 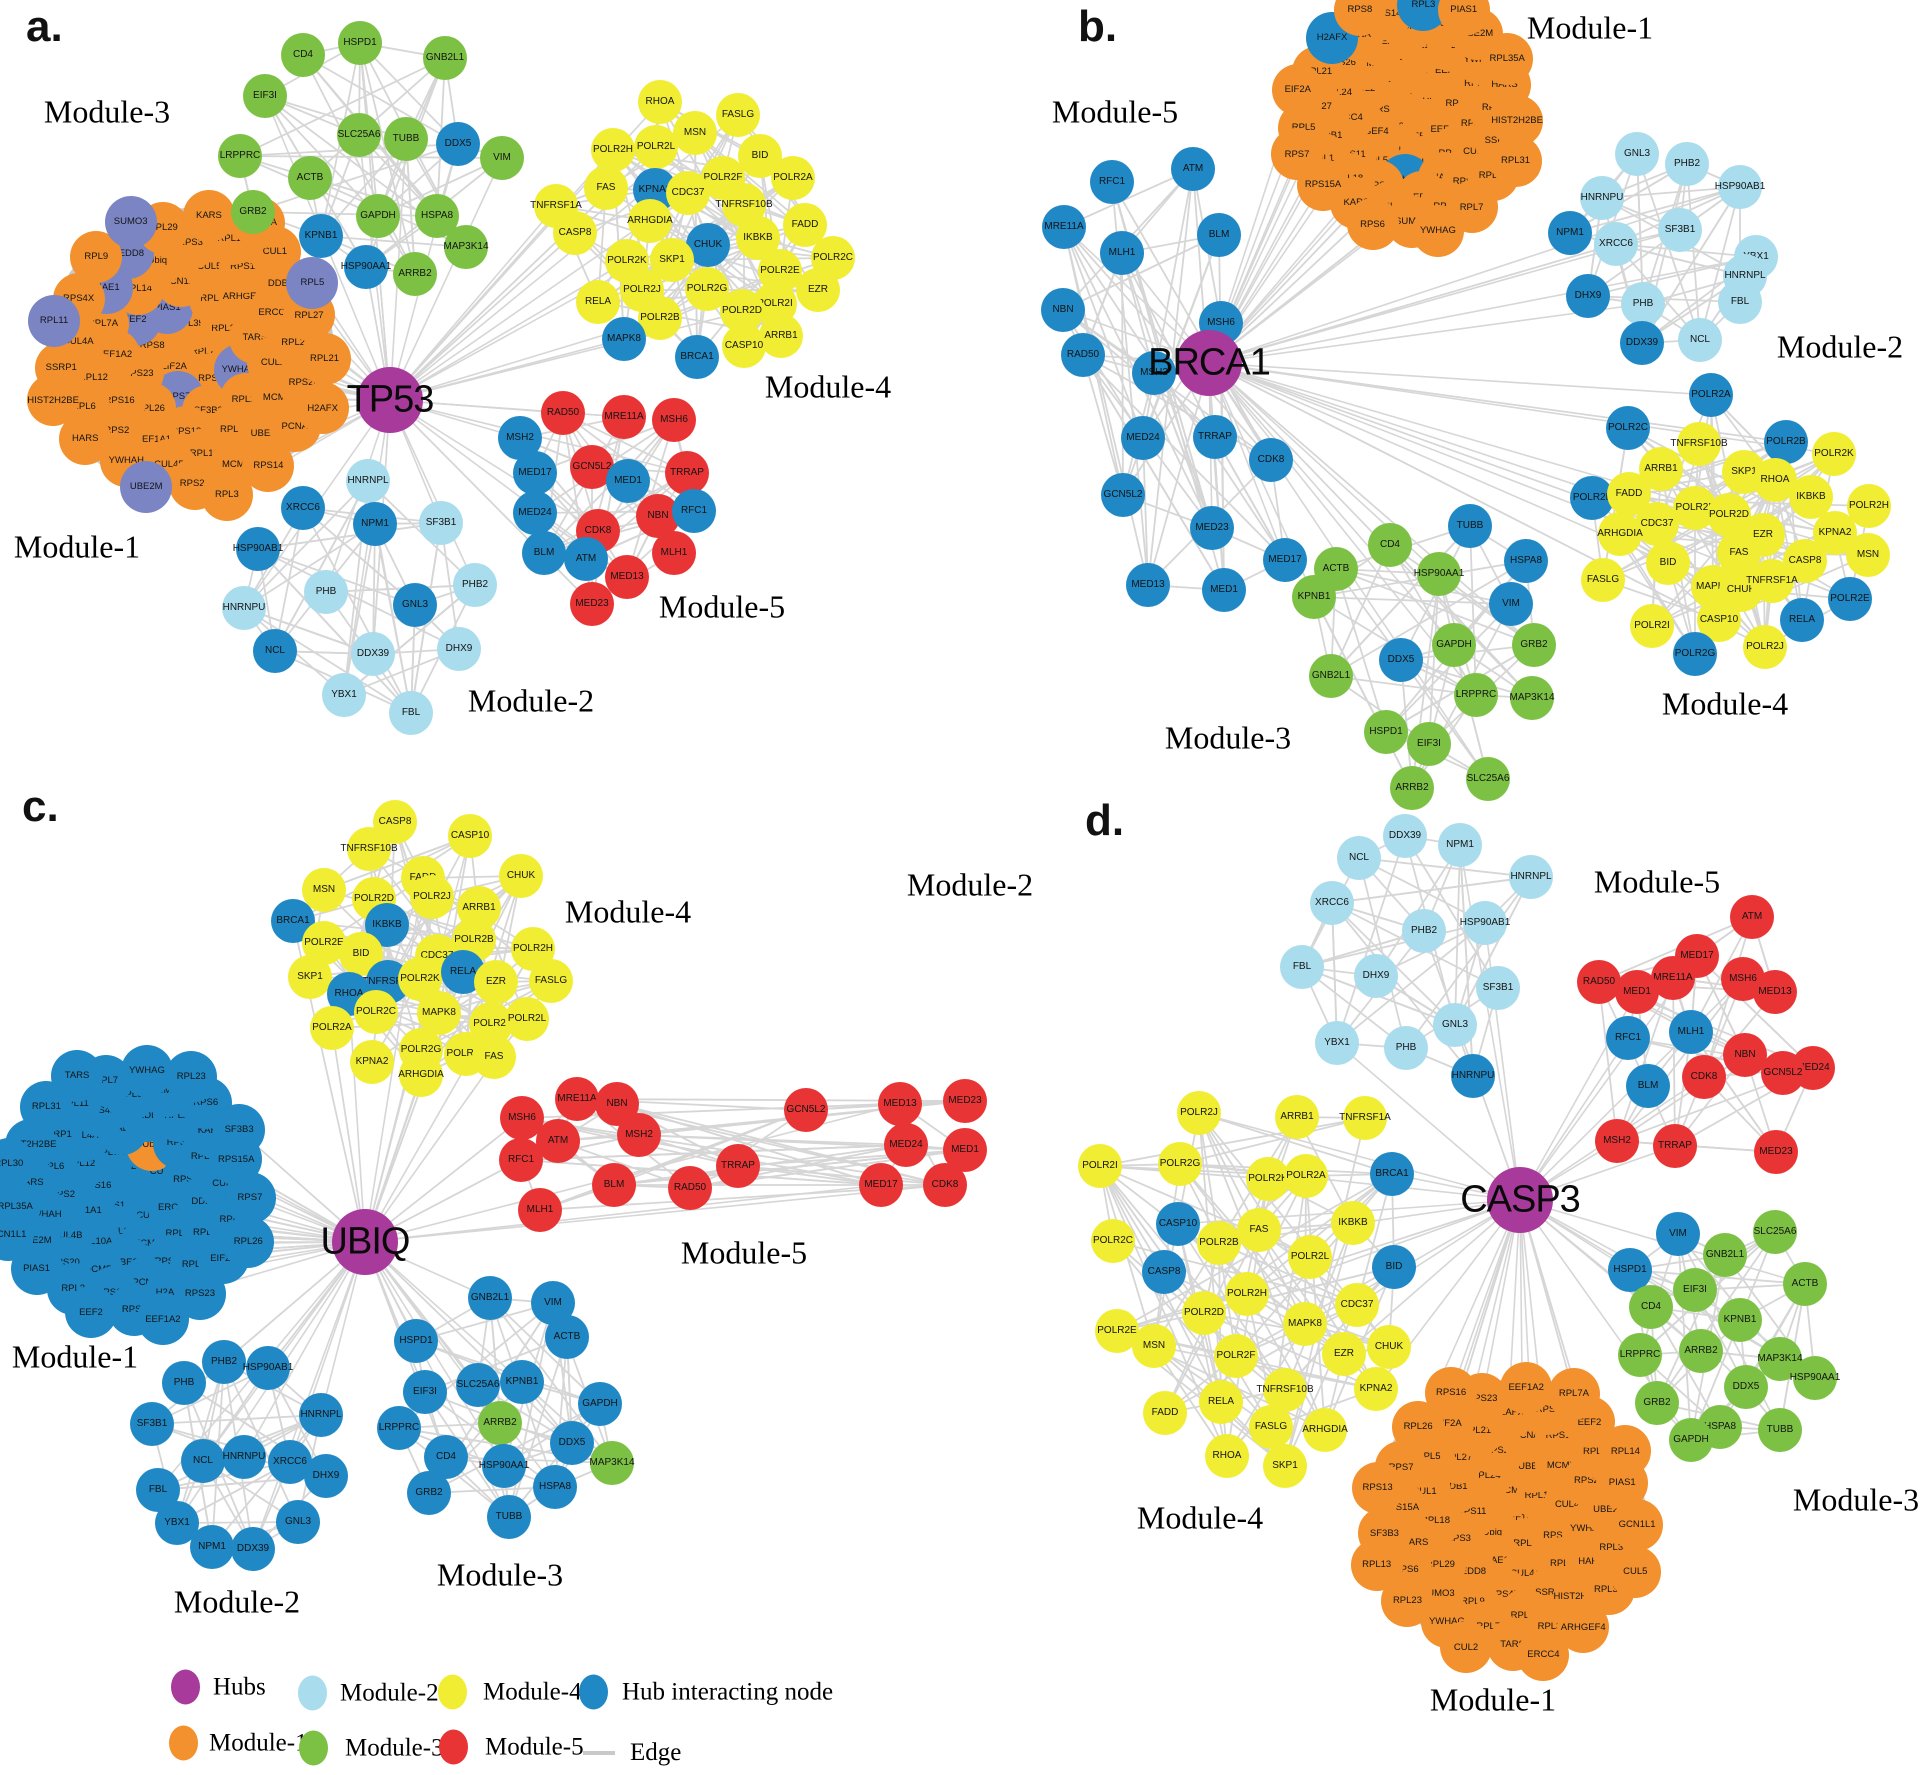 What do you see at coordinates (1531, 877) in the screenshot?
I see `node-HNRNPL: HNRNPL` at bounding box center [1531, 877].